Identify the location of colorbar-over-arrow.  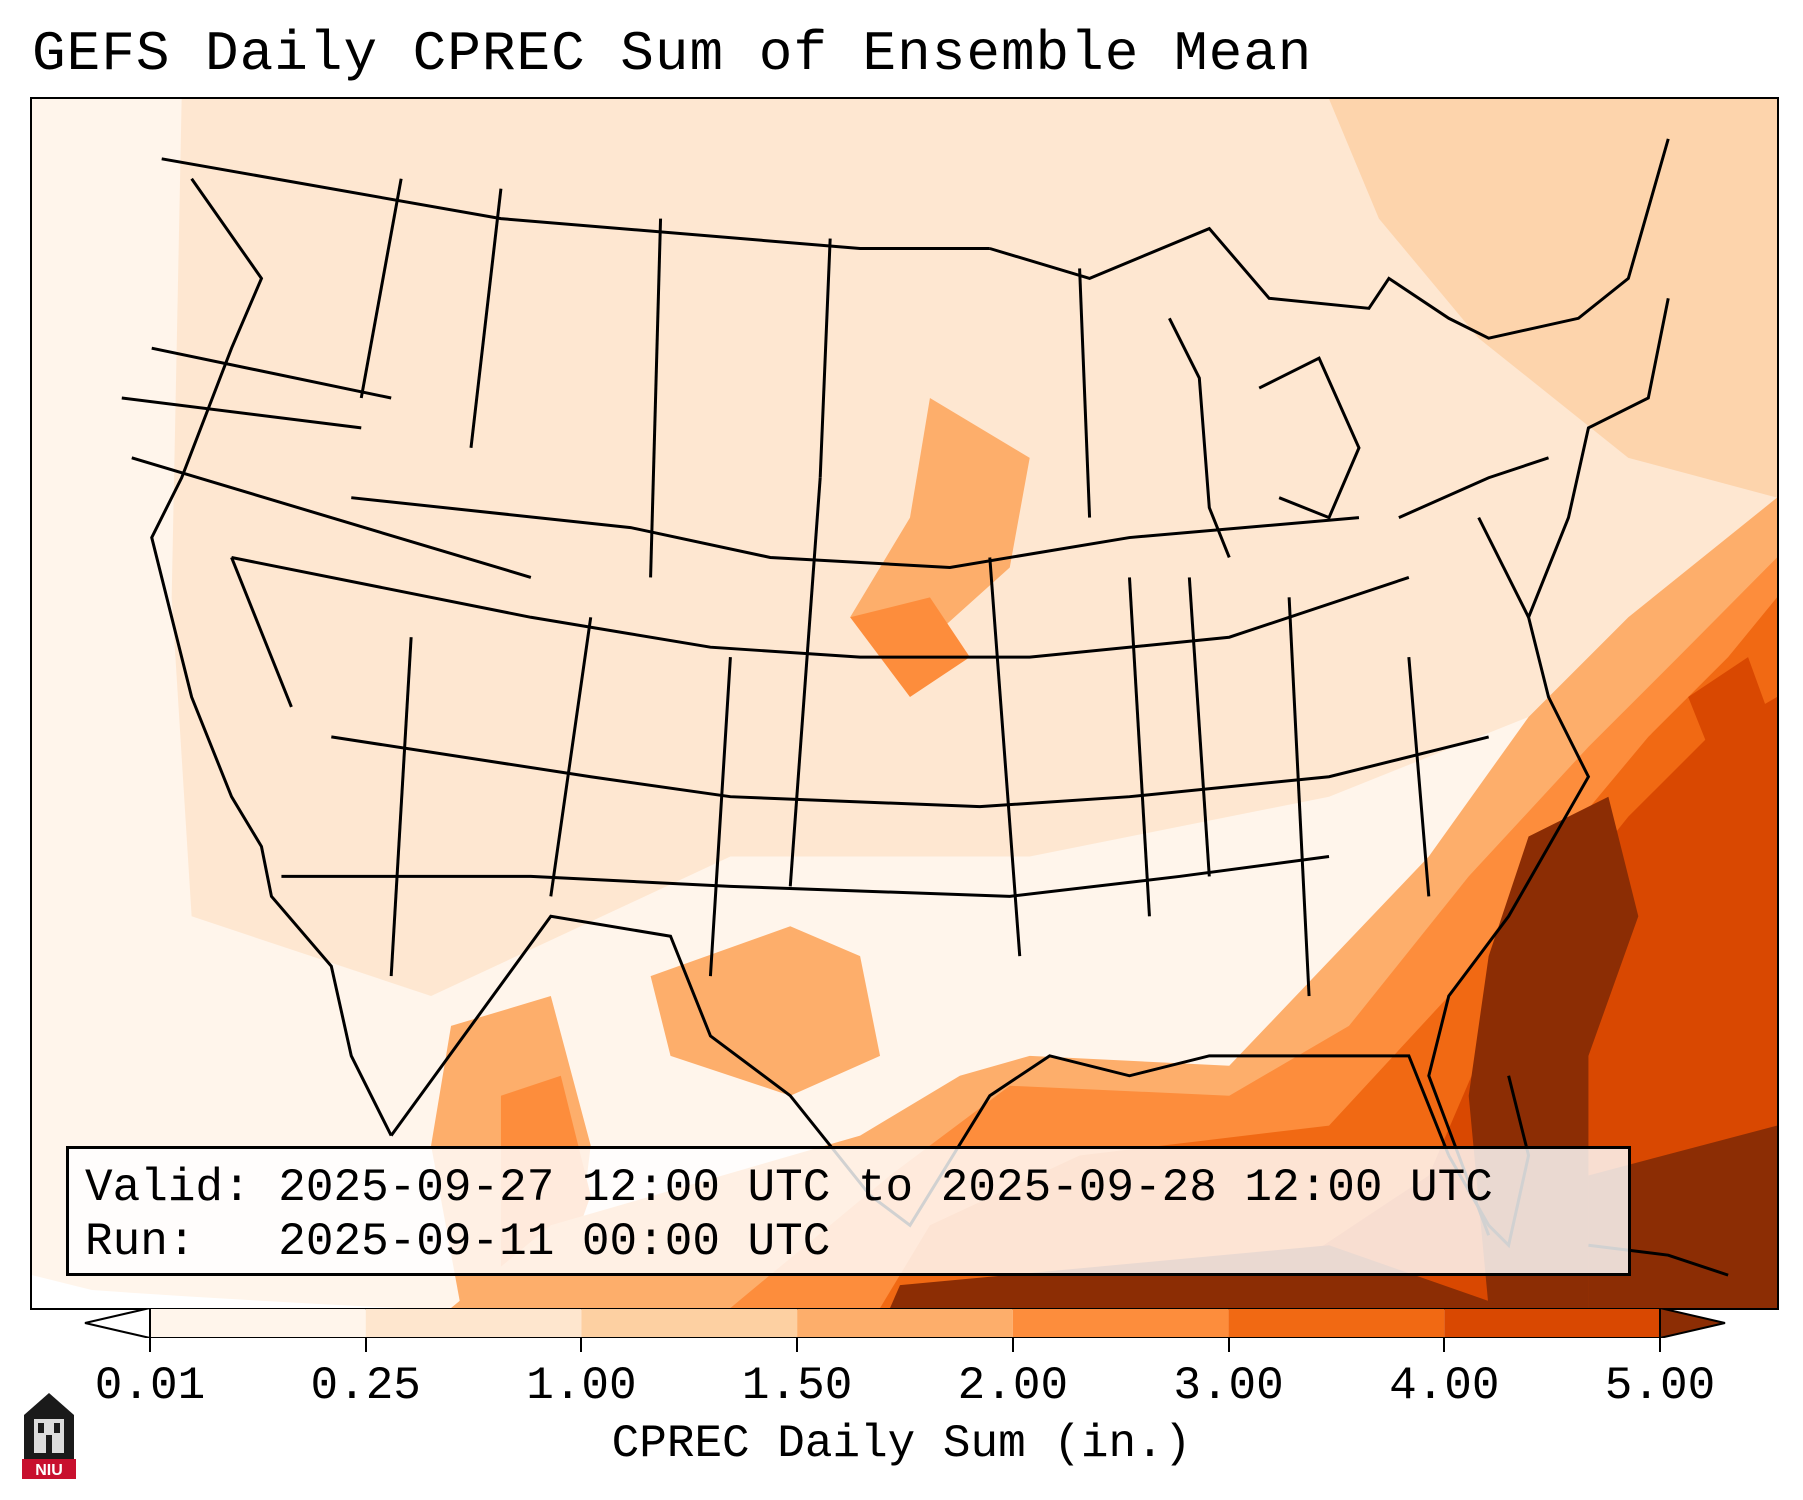
(1692, 1323).